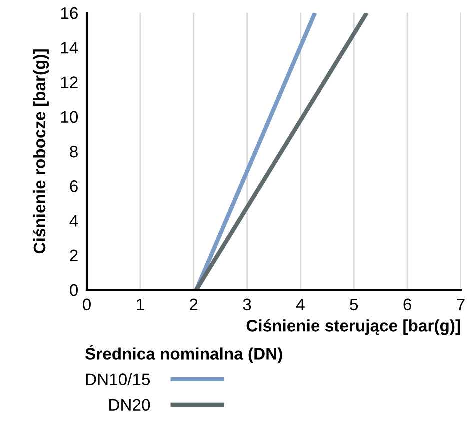  Describe the element at coordinates (461, 304) in the screenshot. I see `x-tick-label: 7` at that location.